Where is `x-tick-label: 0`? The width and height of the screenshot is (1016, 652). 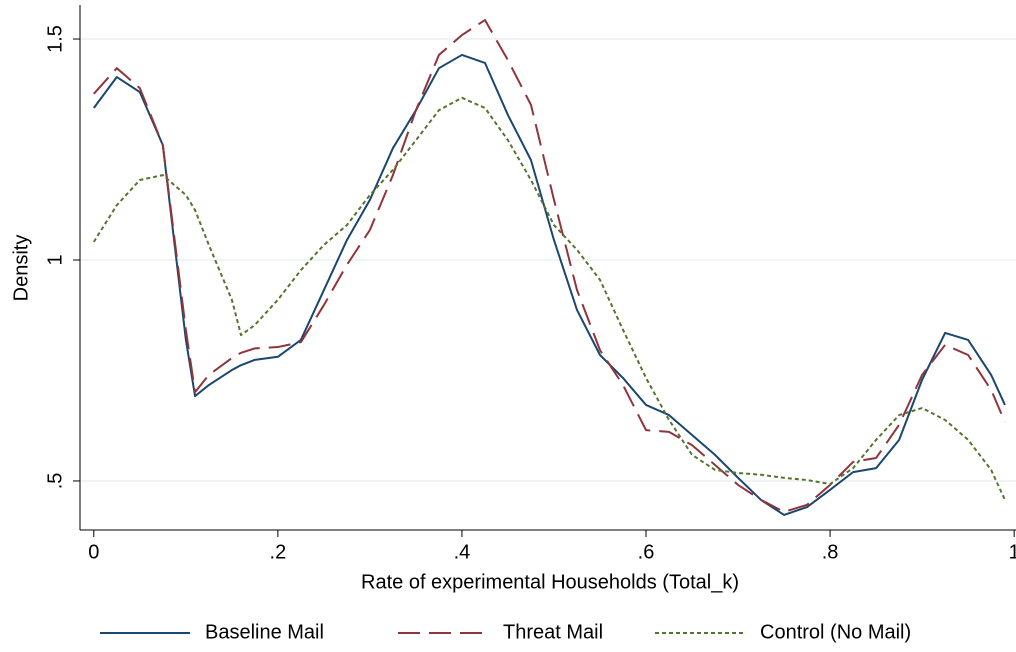
x-tick-label: 0 is located at coordinates (93, 552).